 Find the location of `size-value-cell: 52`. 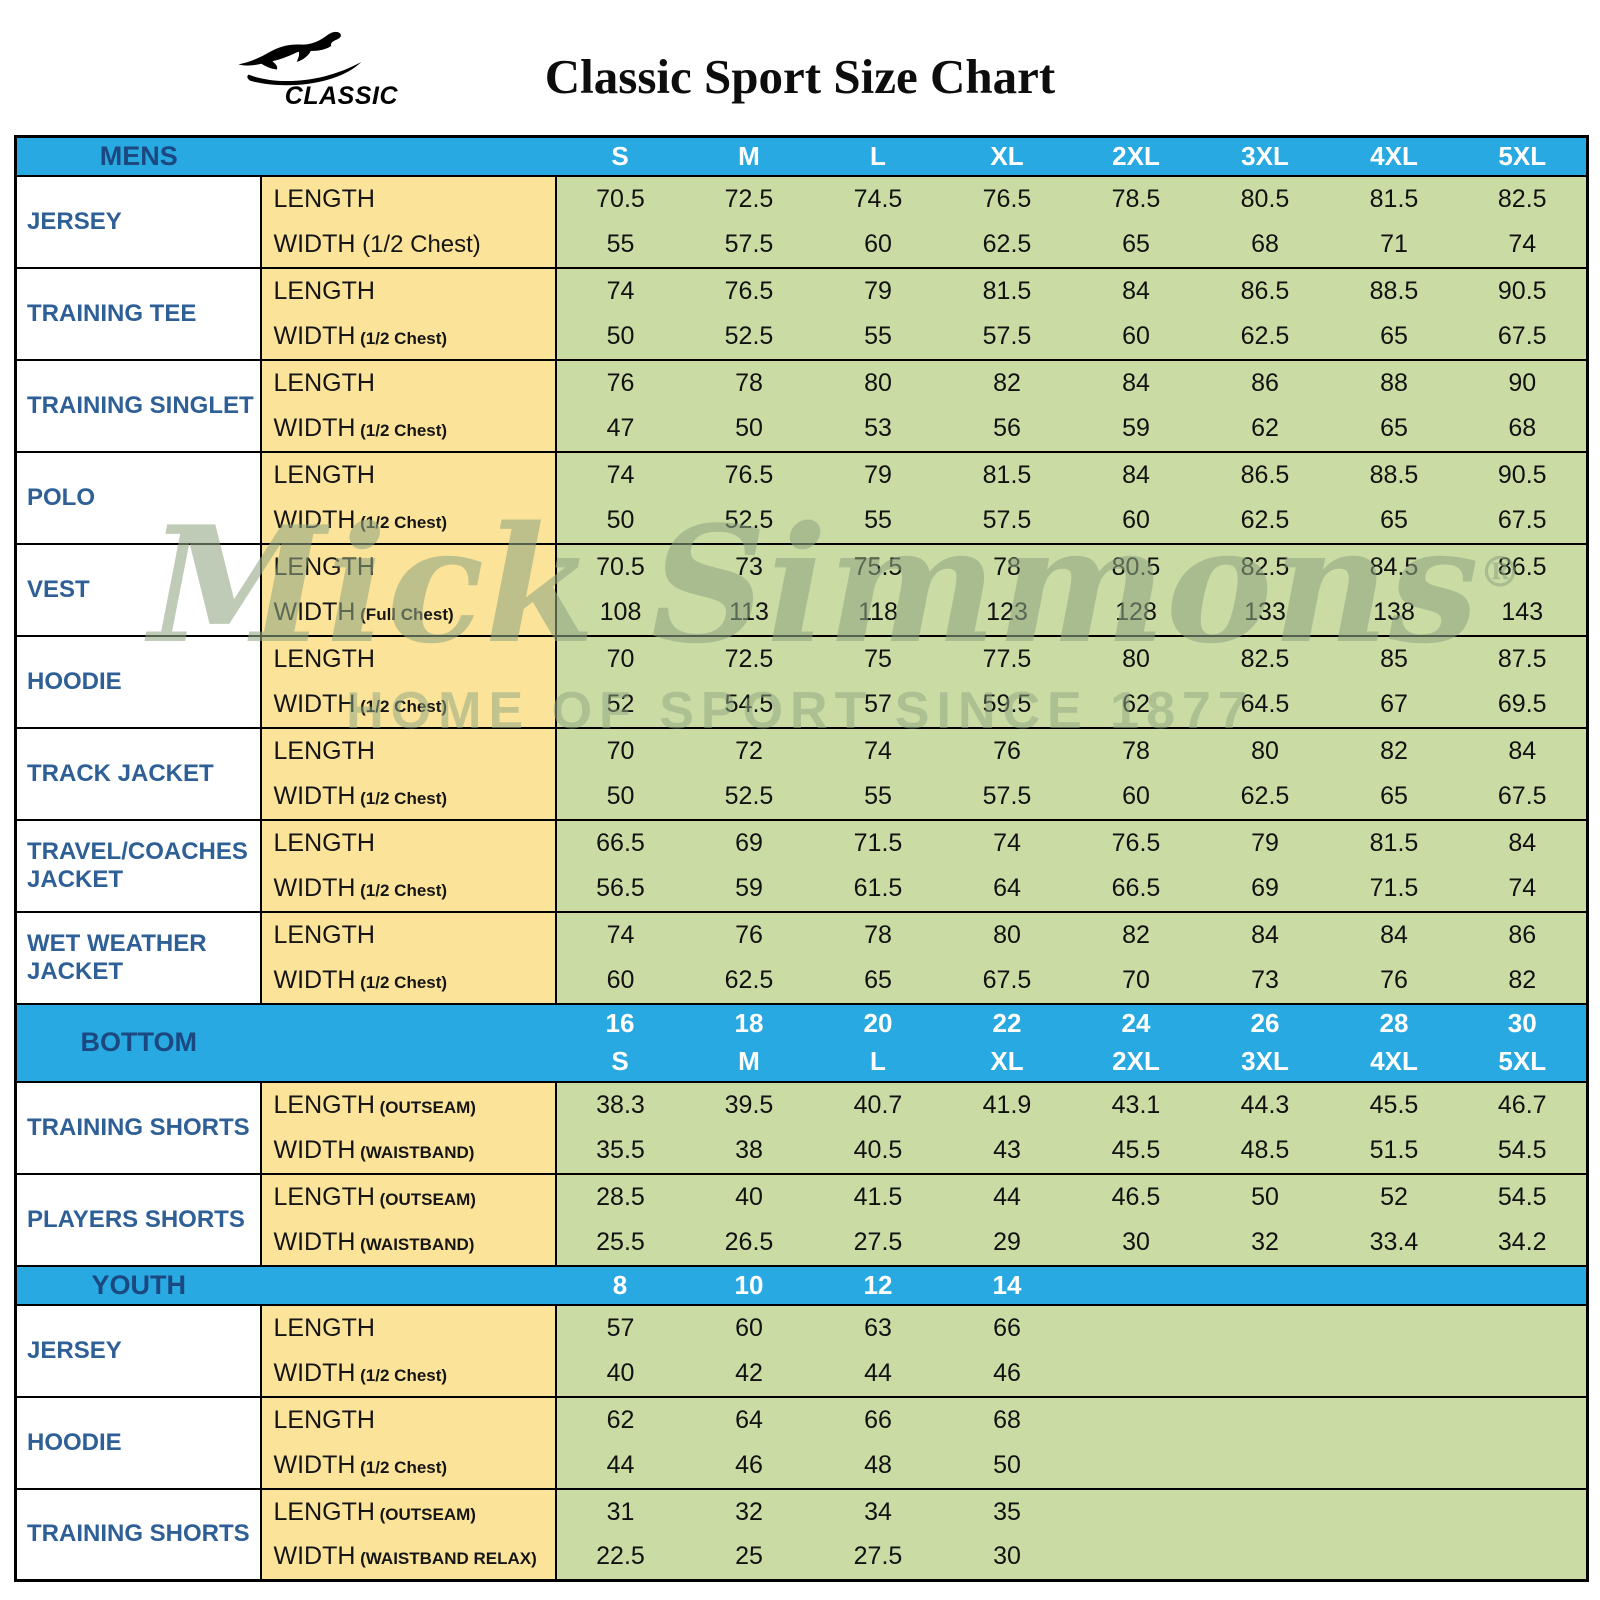

size-value-cell: 52 is located at coordinates (1394, 1196).